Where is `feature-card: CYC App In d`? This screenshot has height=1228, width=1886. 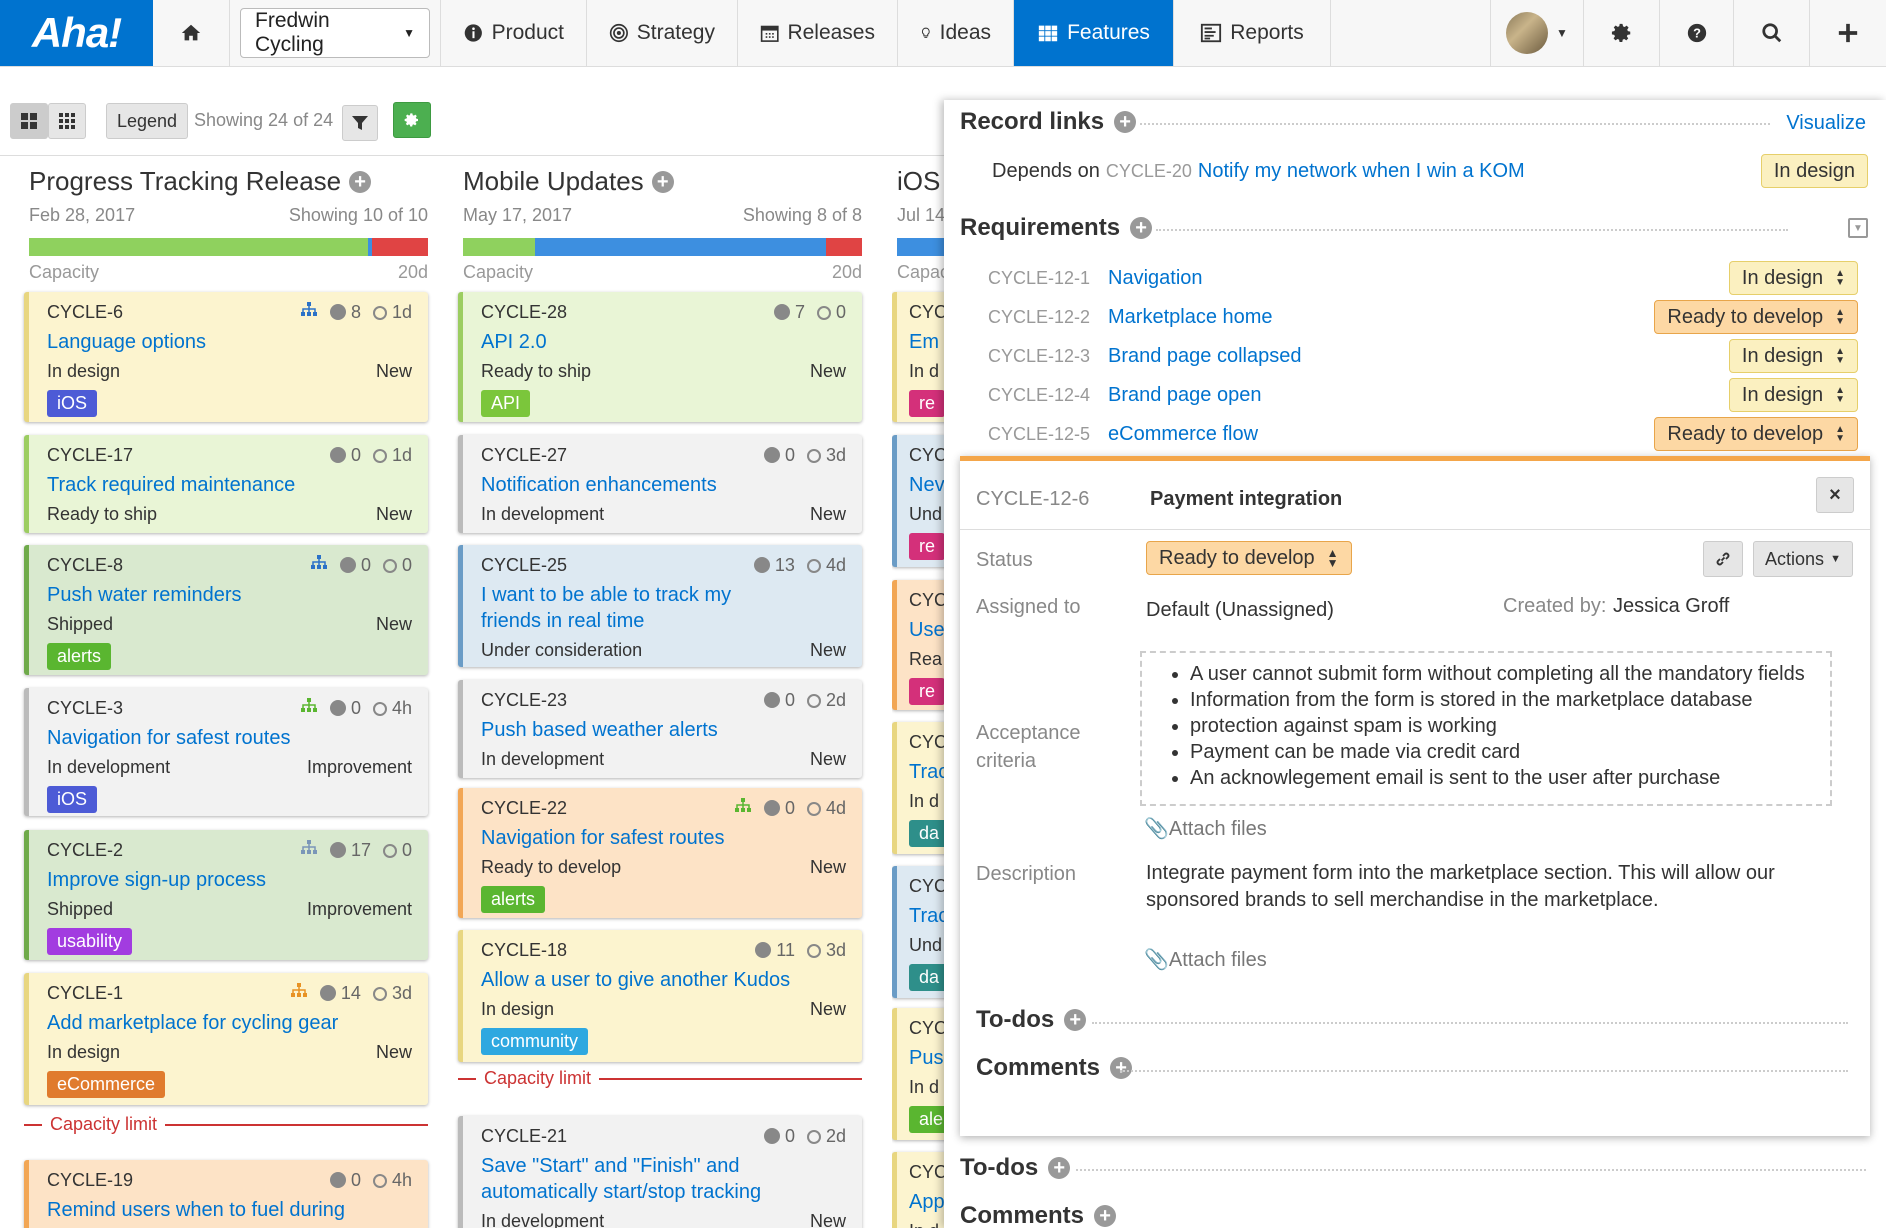 feature-card: CYC App In d is located at coordinates (918, 1190).